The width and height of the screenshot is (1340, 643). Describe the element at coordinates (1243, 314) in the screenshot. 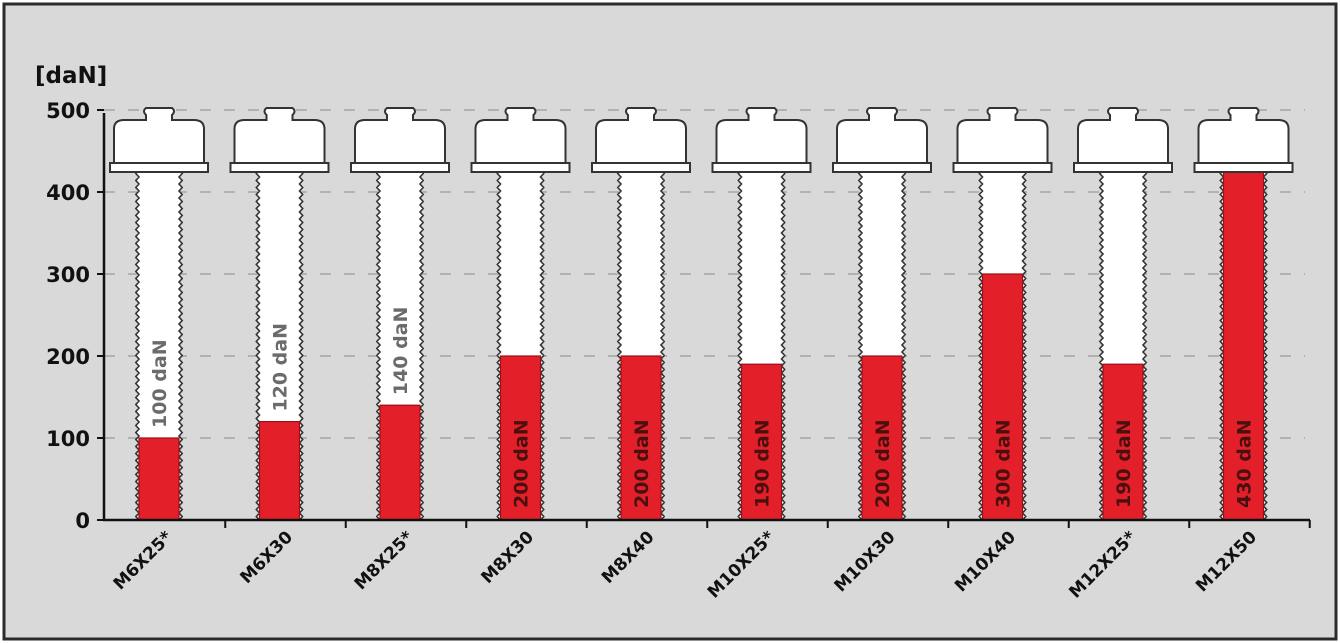

I see `bolt-group: 430 daN` at that location.